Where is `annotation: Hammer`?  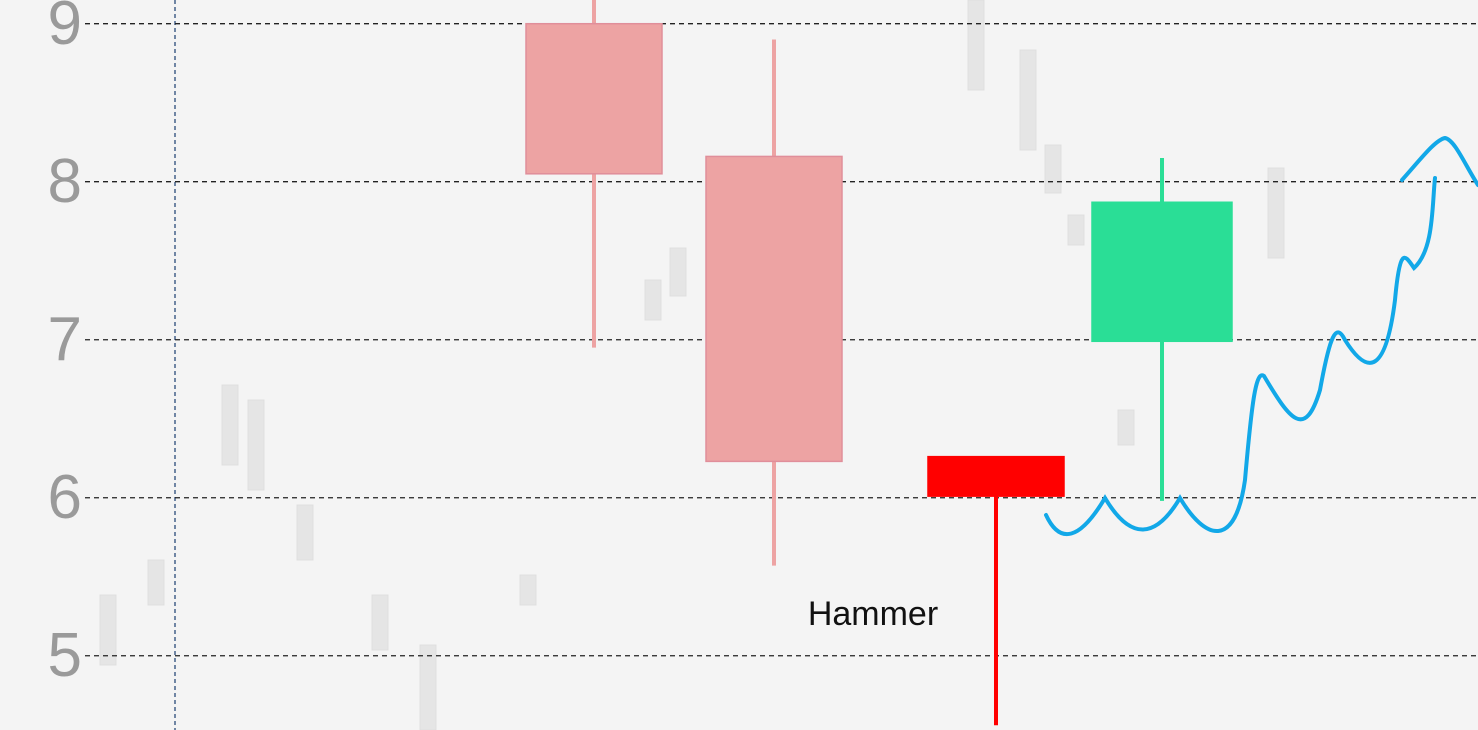 annotation: Hammer is located at coordinates (873, 614).